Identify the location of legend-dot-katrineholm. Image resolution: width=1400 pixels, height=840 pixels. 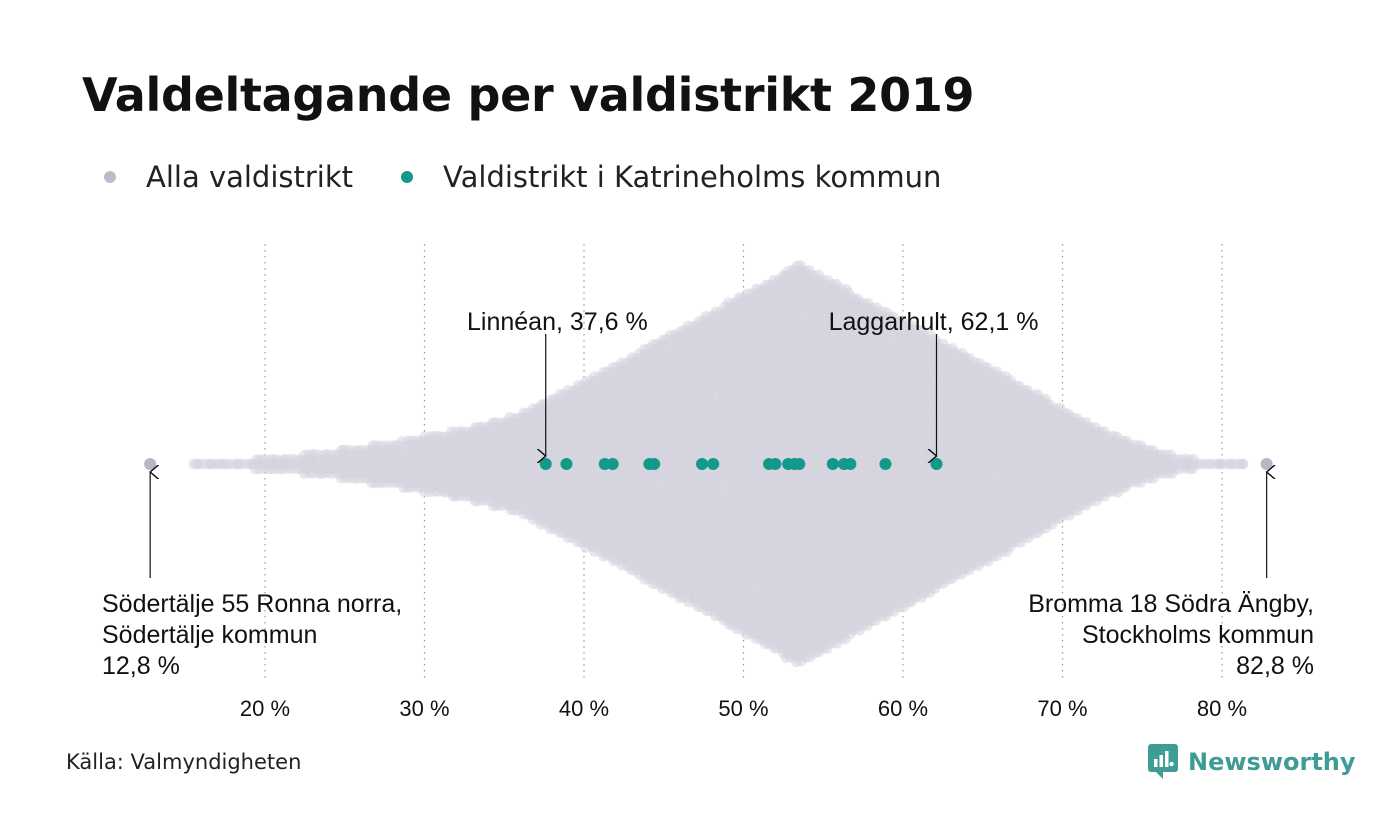
(407, 177).